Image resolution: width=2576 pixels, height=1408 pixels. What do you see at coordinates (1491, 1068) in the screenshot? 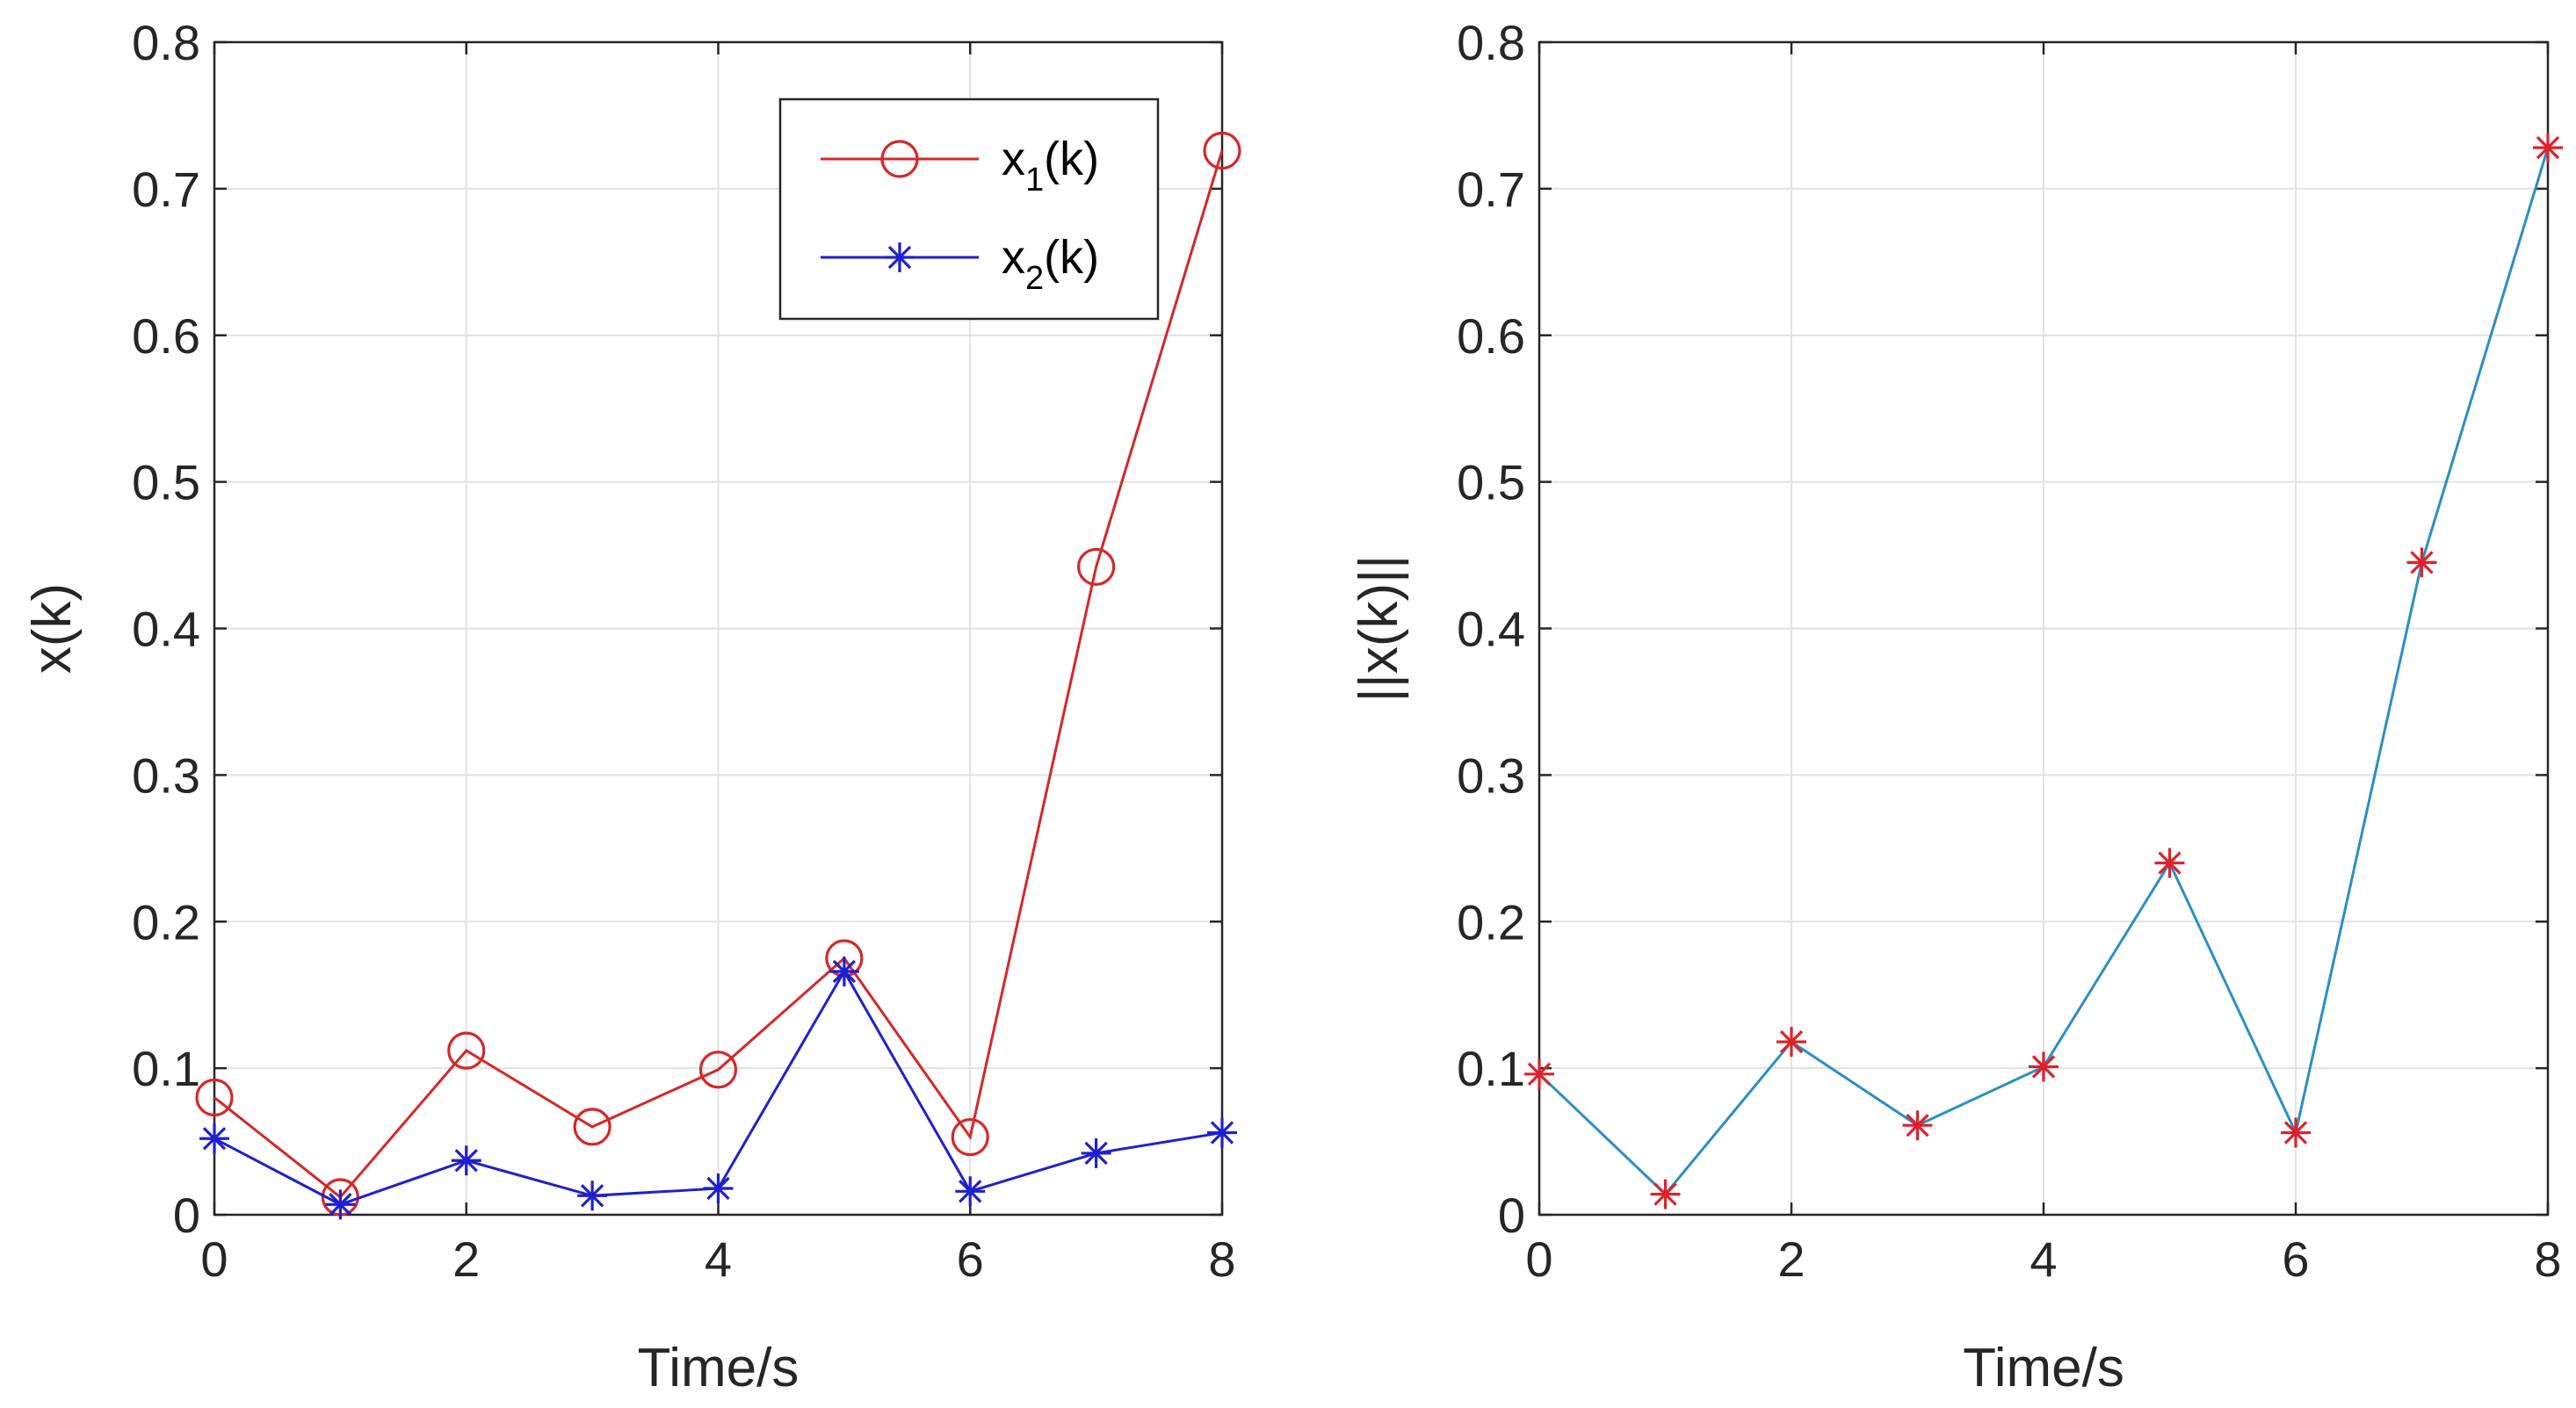
I see `right-y-tick-label: 0.1` at bounding box center [1491, 1068].